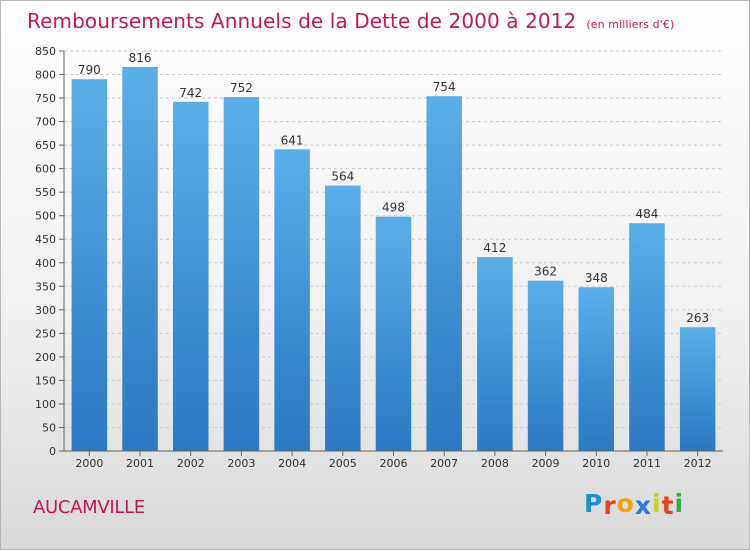 The height and width of the screenshot is (551, 750). I want to click on x-tick-label: 2004, so click(292, 463).